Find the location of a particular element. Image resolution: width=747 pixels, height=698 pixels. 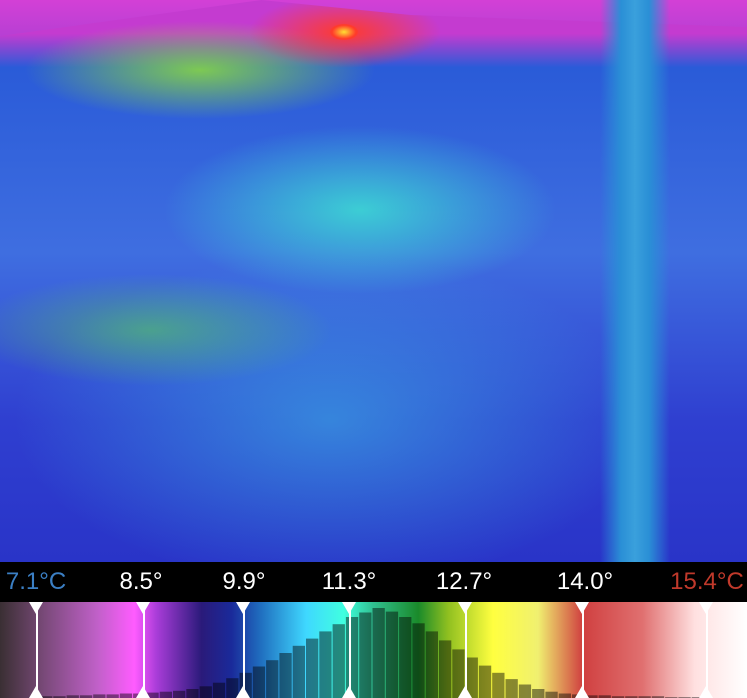

temperature-histogram is located at coordinates (372, 653).